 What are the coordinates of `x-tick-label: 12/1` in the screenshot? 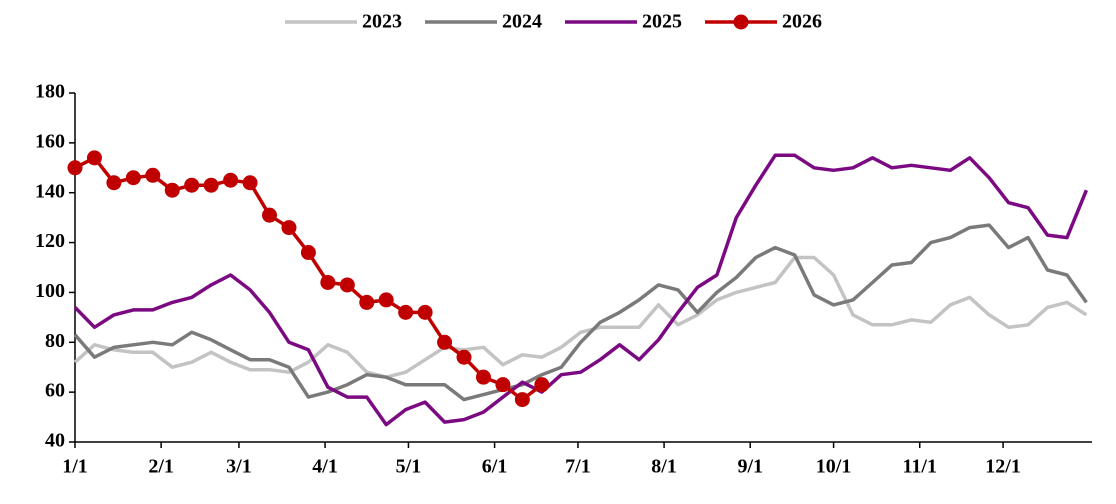 It's located at (1003, 467).